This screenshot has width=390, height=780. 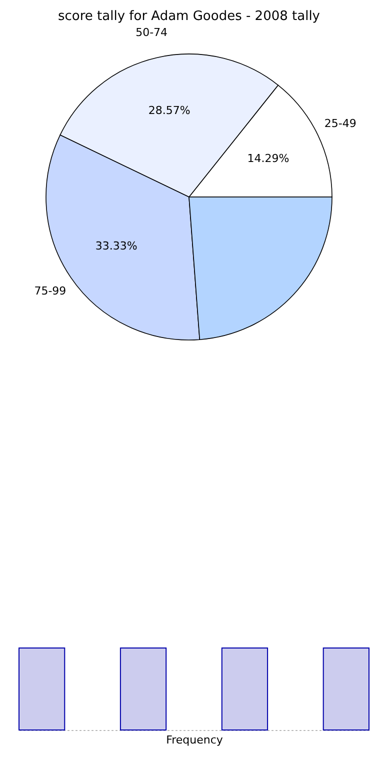 I want to click on data-label: 33.33%, so click(x=116, y=246).